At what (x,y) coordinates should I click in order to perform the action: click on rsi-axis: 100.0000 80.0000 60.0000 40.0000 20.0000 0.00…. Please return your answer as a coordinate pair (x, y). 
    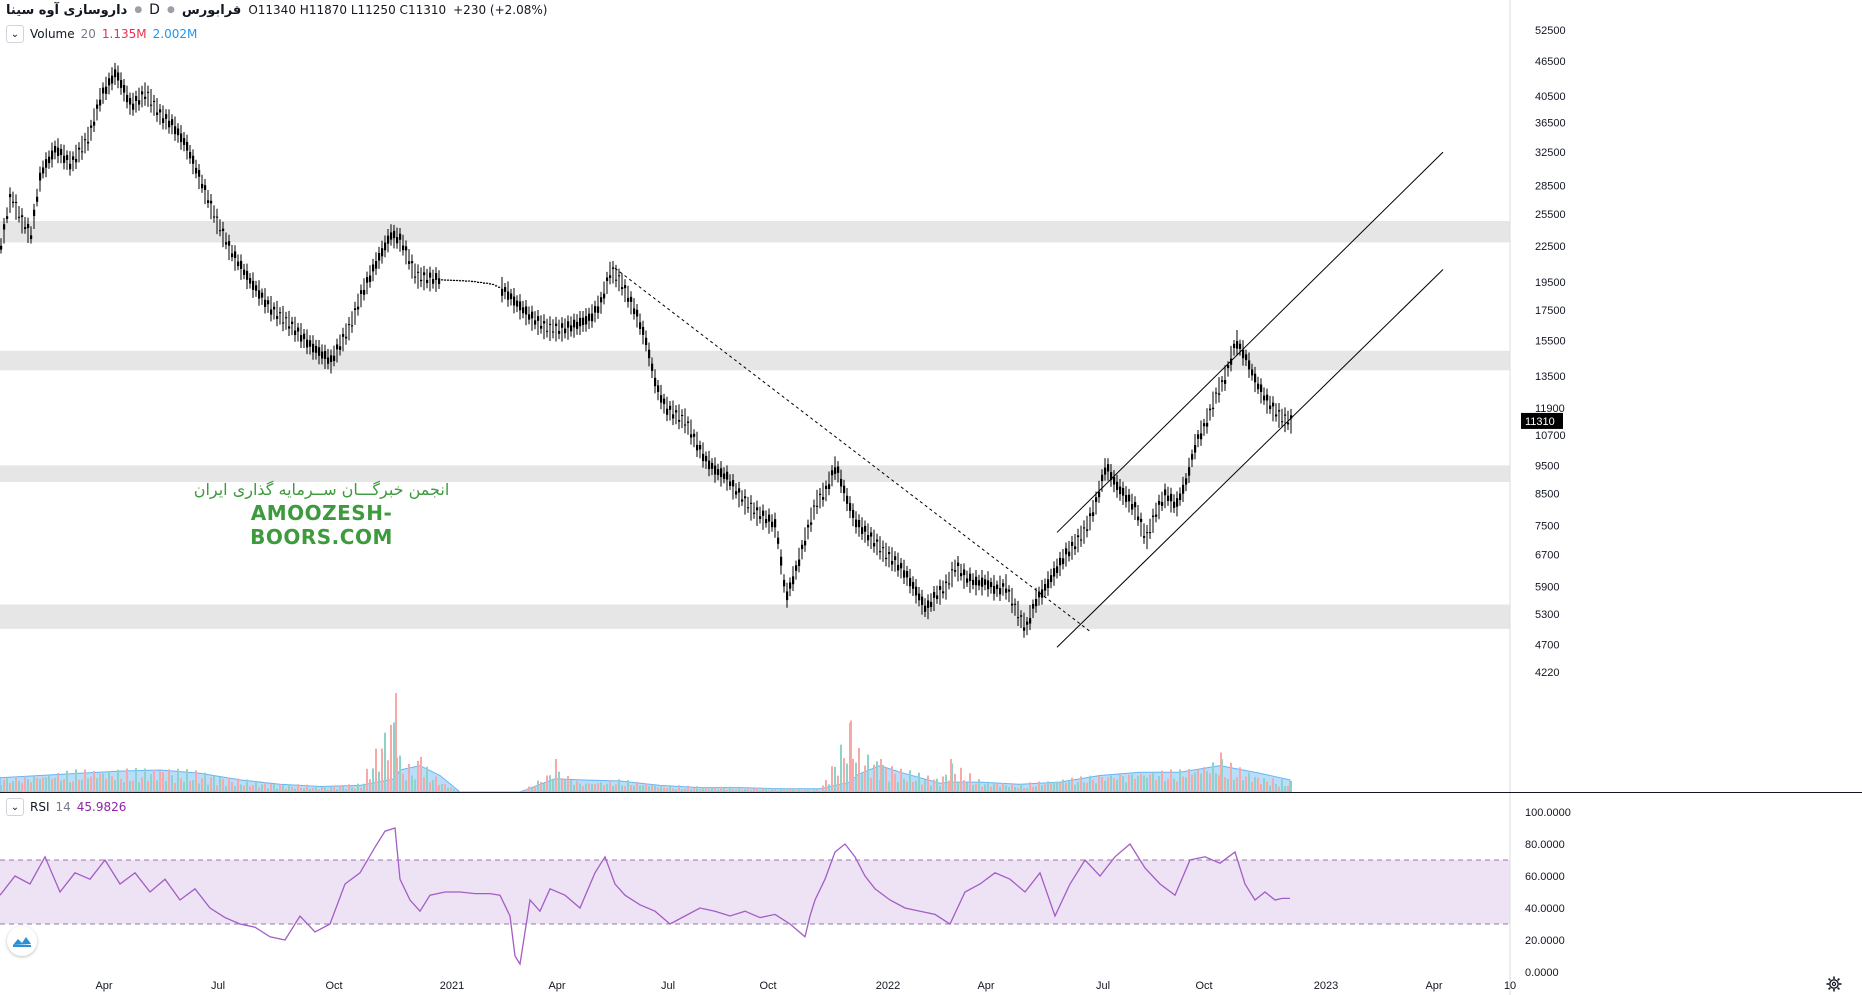
    Looking at the image, I should click on (1548, 893).